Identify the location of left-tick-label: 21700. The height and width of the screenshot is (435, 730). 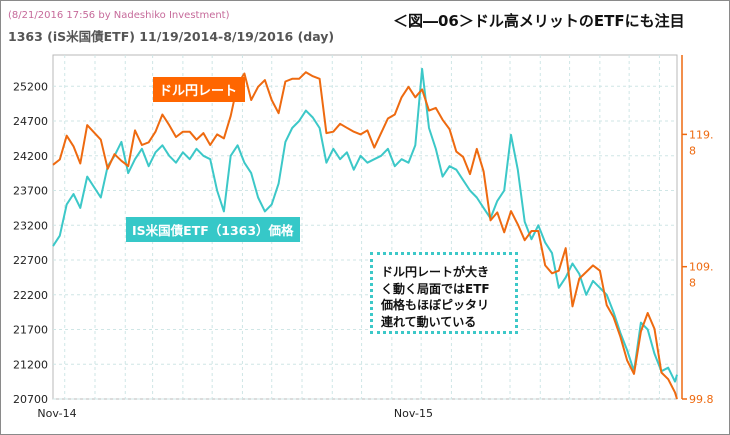
(30, 330).